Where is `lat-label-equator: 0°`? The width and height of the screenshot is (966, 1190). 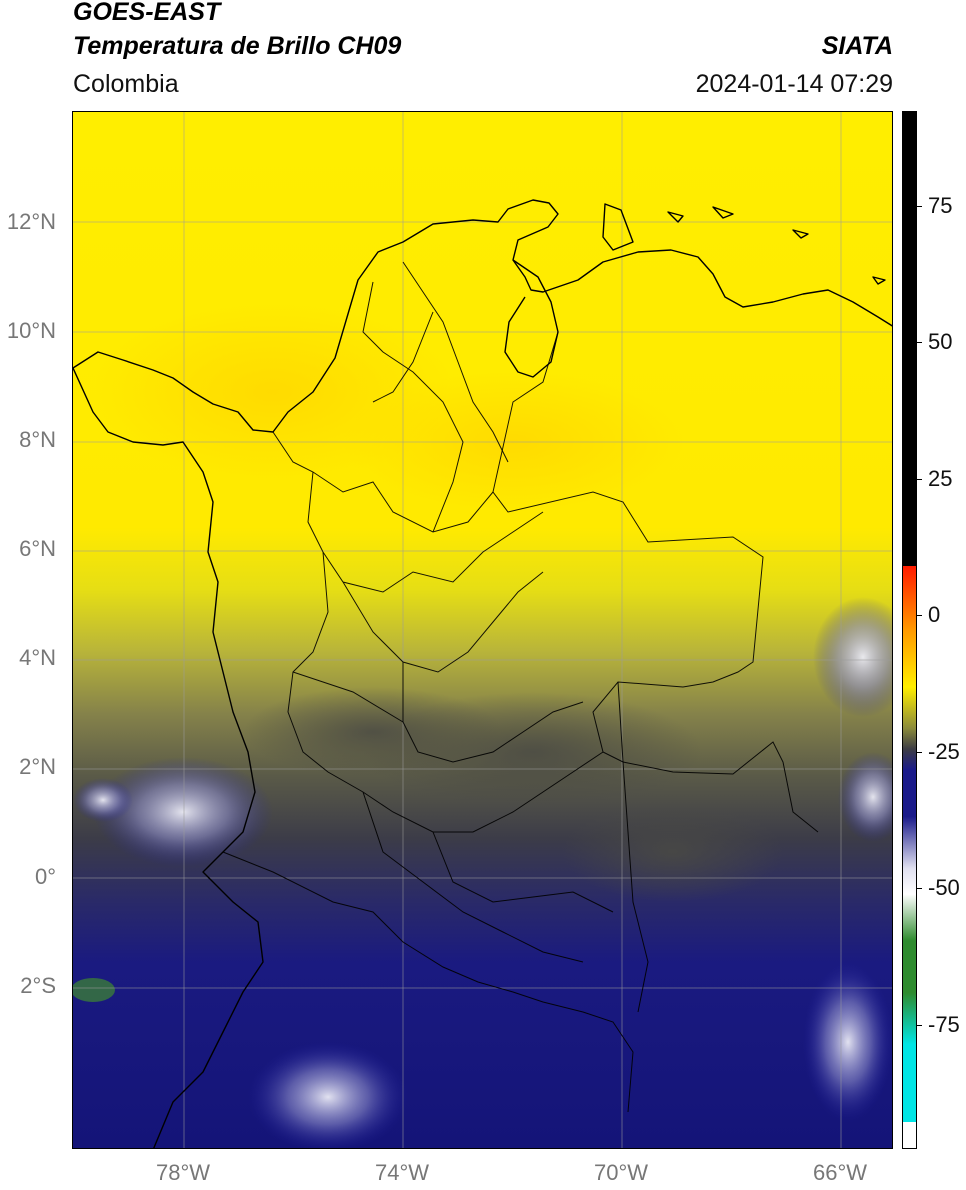
lat-label-equator: 0° is located at coordinates (45, 876).